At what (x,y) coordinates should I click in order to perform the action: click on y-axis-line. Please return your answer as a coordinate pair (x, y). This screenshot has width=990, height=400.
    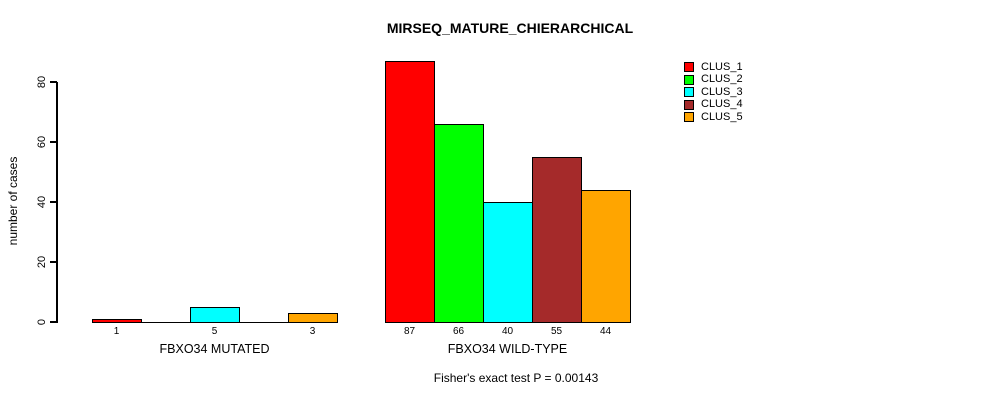
    Looking at the image, I should click on (57, 202).